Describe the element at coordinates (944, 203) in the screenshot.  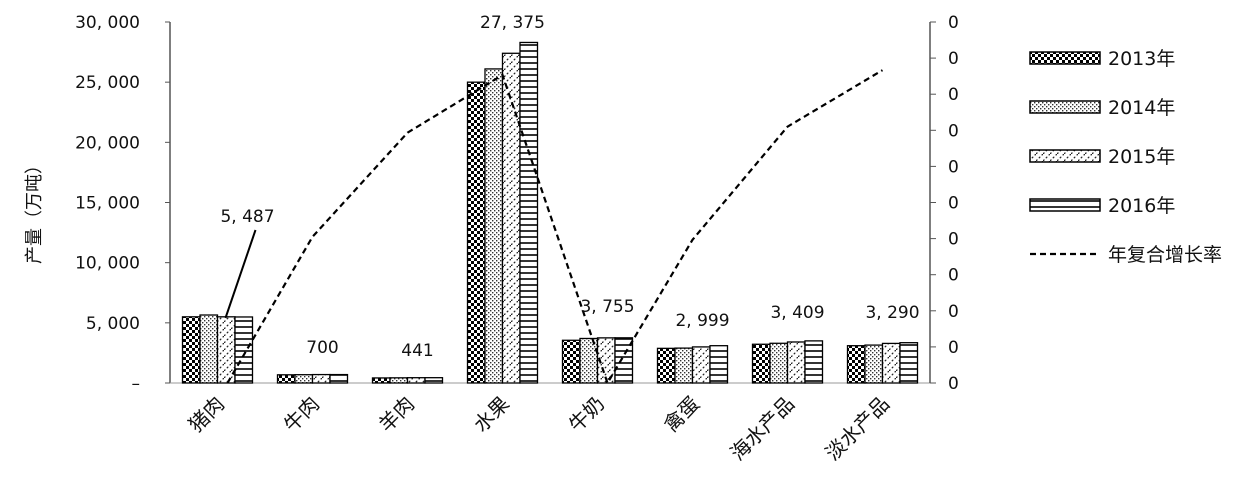
I see `y-axis-right: 0 0 0 0 0 0 0 0 0 0 0` at that location.